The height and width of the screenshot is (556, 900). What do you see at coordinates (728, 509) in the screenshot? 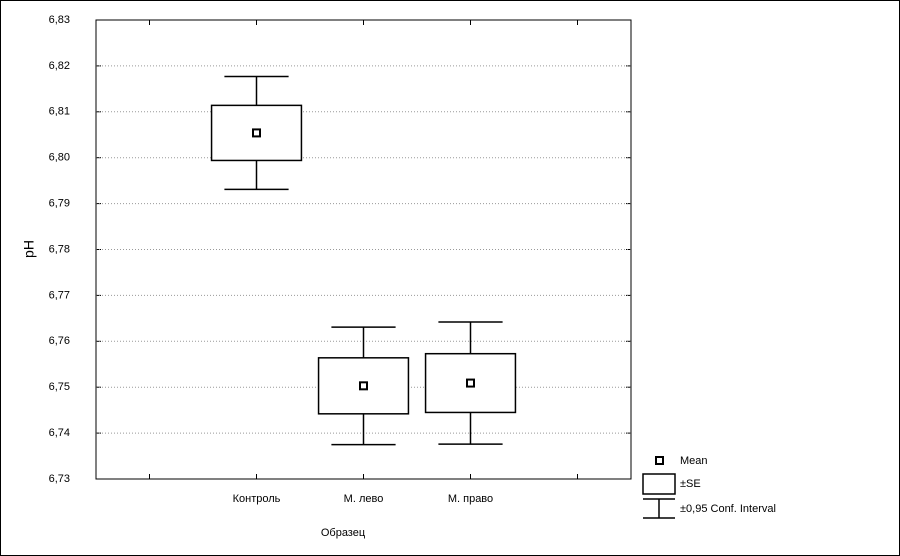
I see `legend-label: ±0,95 Conf. Interval` at bounding box center [728, 509].